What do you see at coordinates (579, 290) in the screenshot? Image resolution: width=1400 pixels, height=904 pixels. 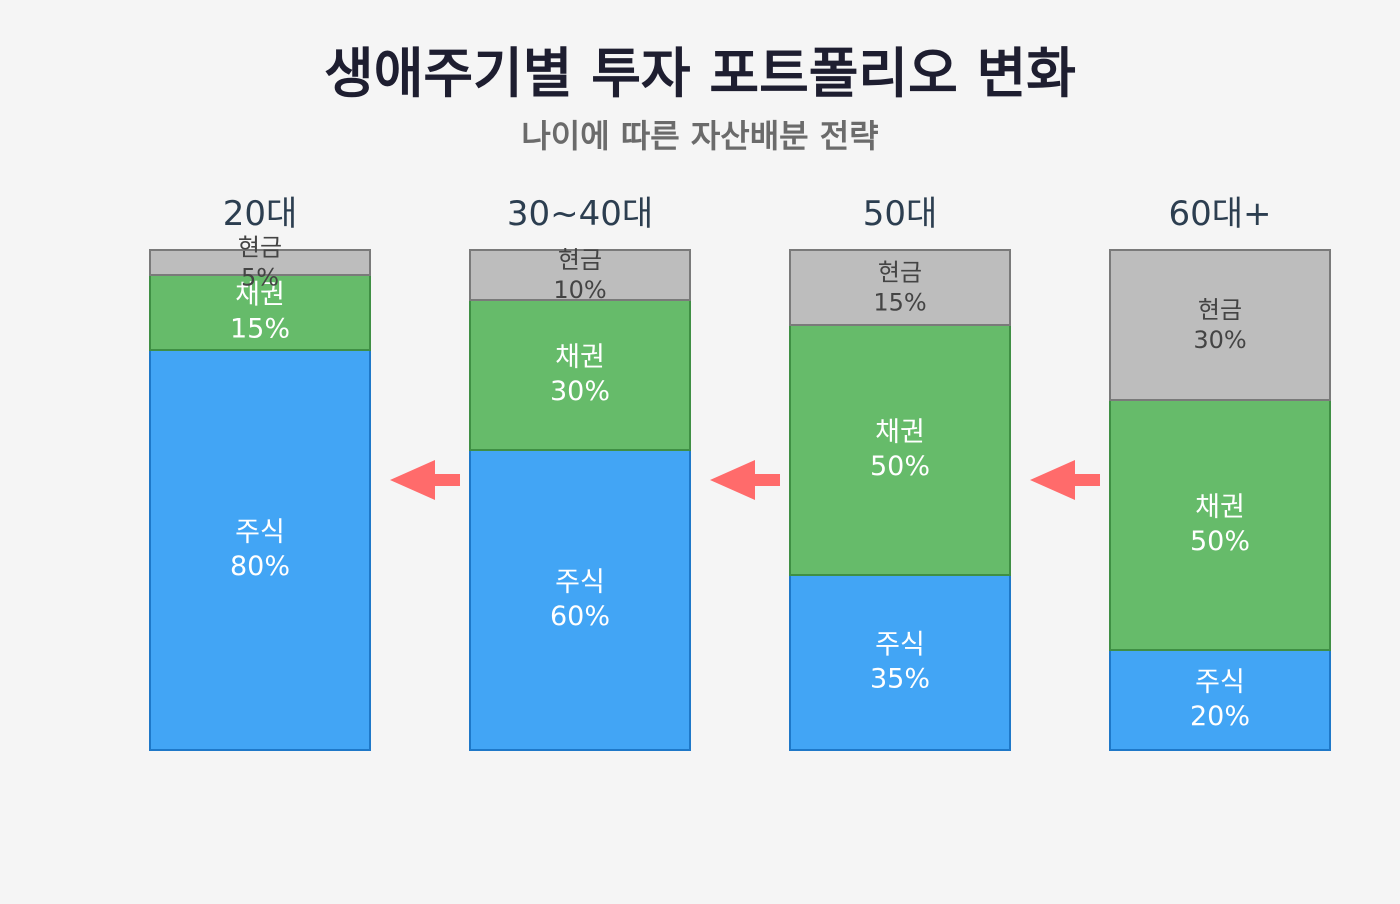 I see `segment-value-label: 10%` at bounding box center [579, 290].